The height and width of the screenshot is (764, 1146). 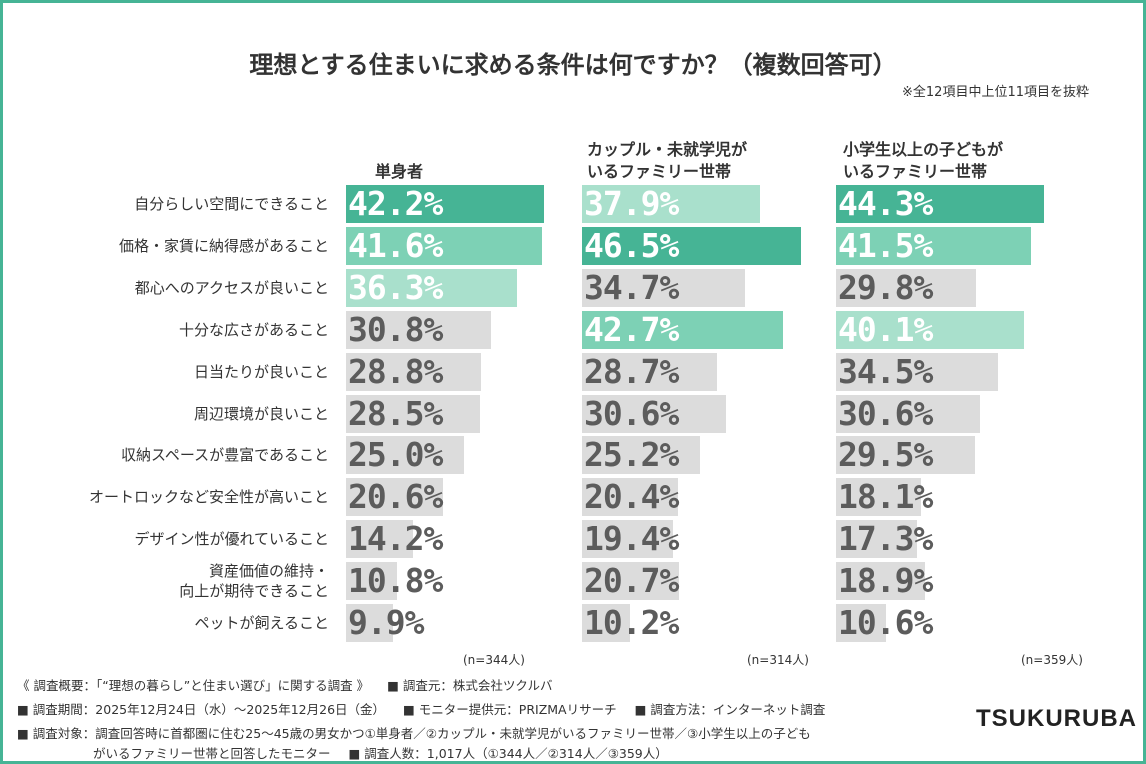 What do you see at coordinates (885, 287) in the screenshot?
I see `value-label-family: 29.8%` at bounding box center [885, 287].